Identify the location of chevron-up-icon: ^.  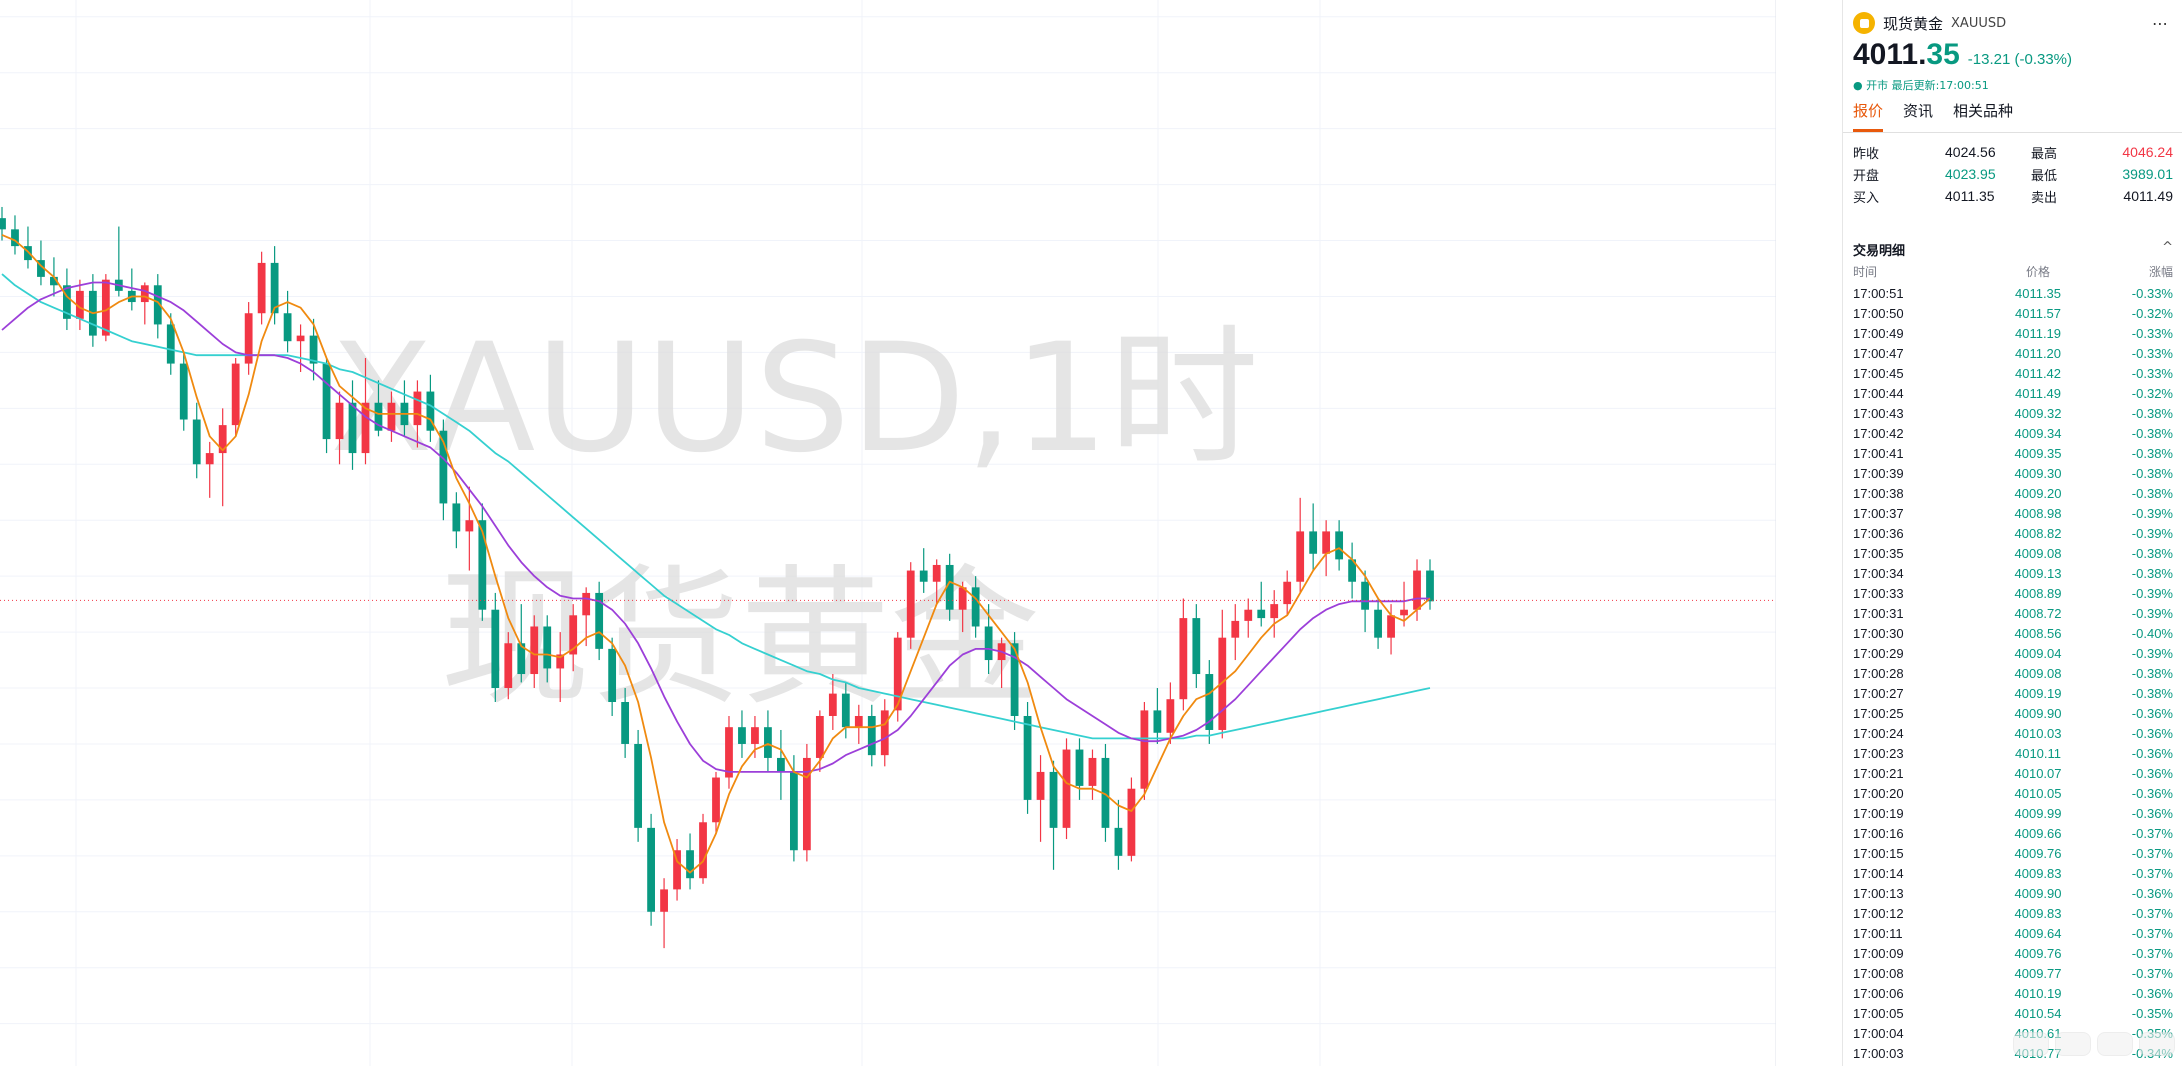
(2167, 247).